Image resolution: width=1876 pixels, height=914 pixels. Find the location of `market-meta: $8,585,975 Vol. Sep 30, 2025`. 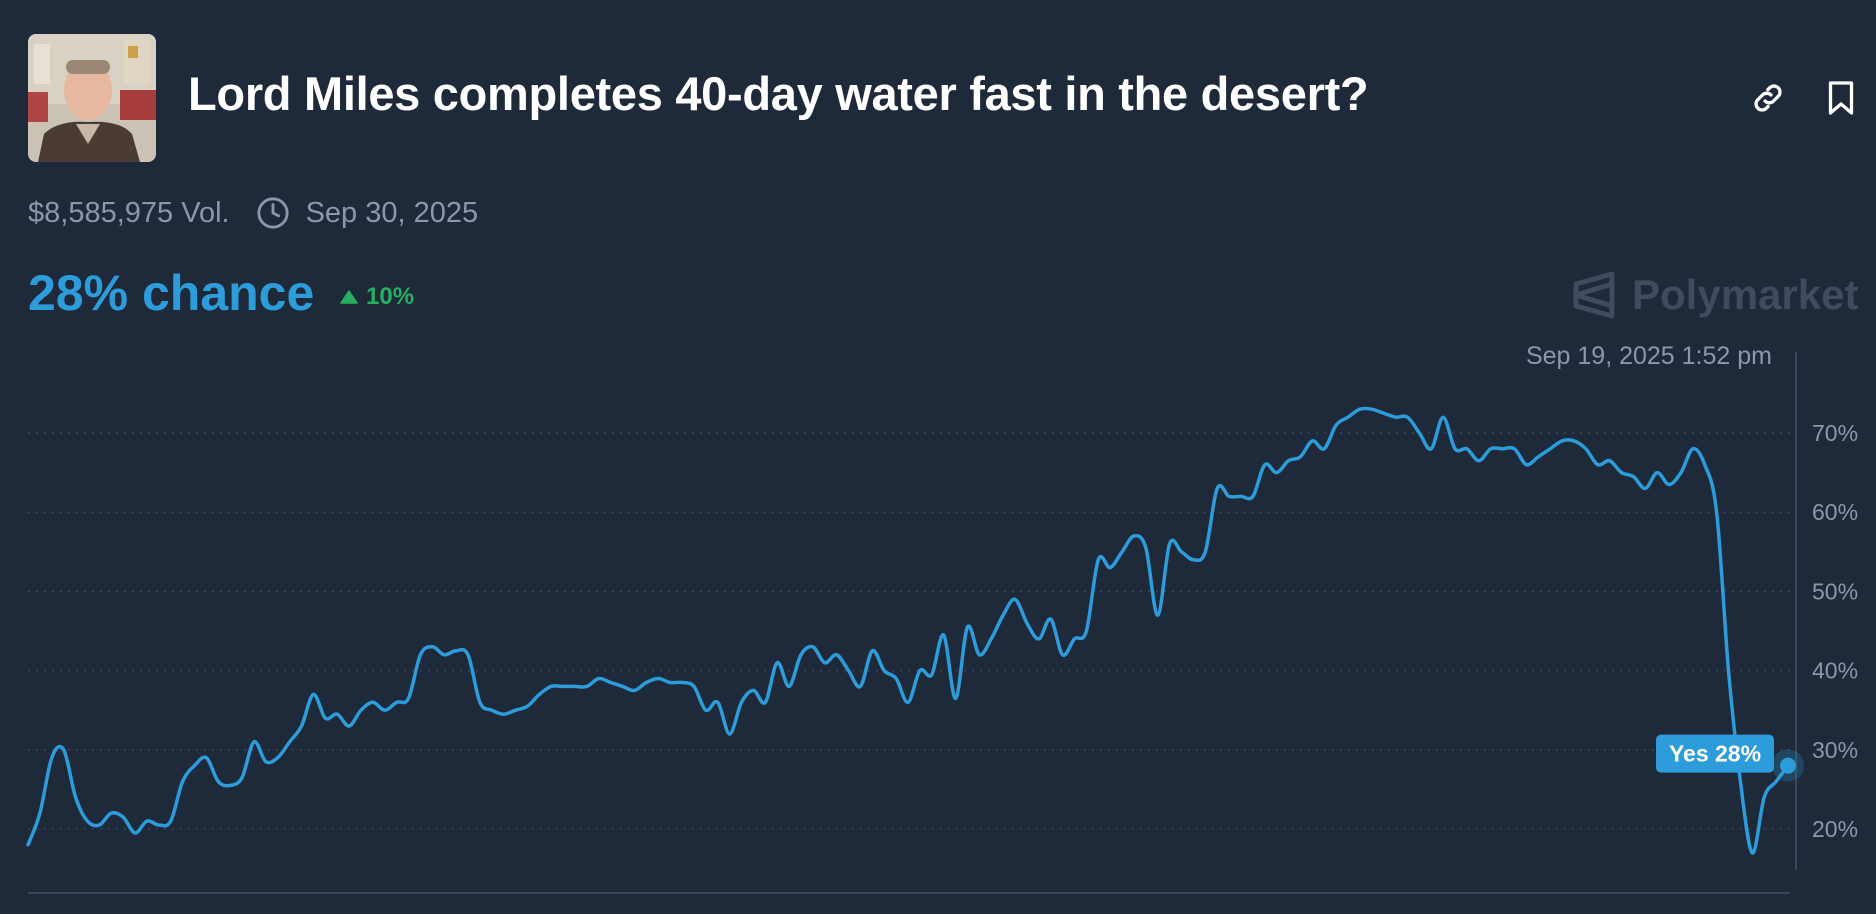

market-meta: $8,585,975 Vol. Sep 30, 2025 is located at coordinates (253, 213).